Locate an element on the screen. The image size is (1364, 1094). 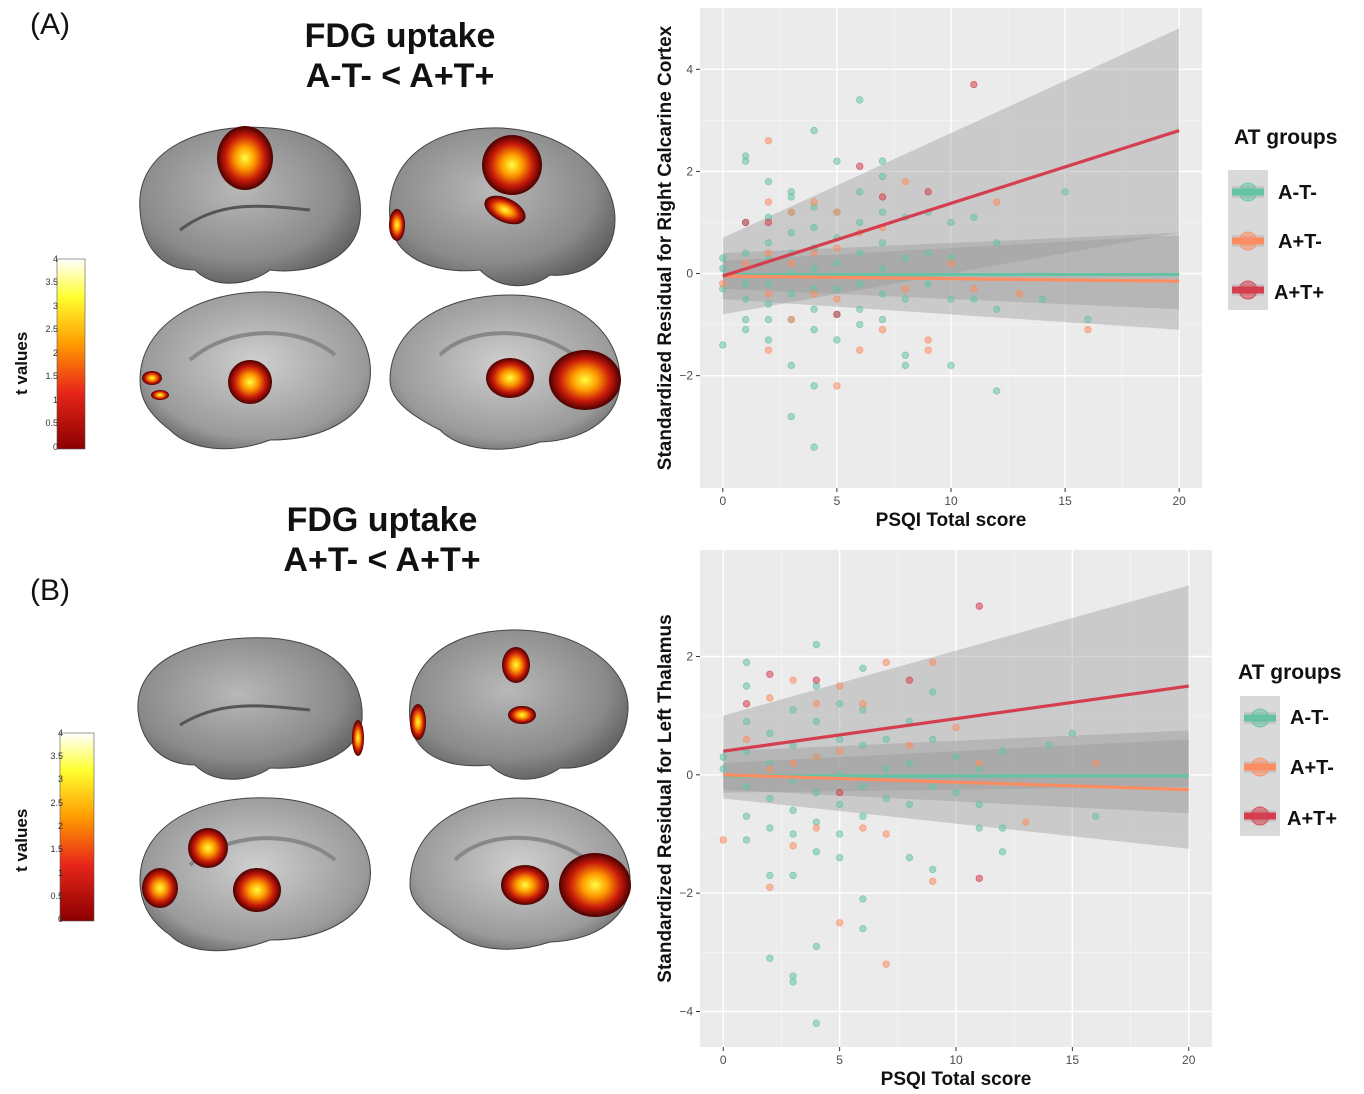
chart-b-xtick-label: 0 is located at coordinates (723, 1060).